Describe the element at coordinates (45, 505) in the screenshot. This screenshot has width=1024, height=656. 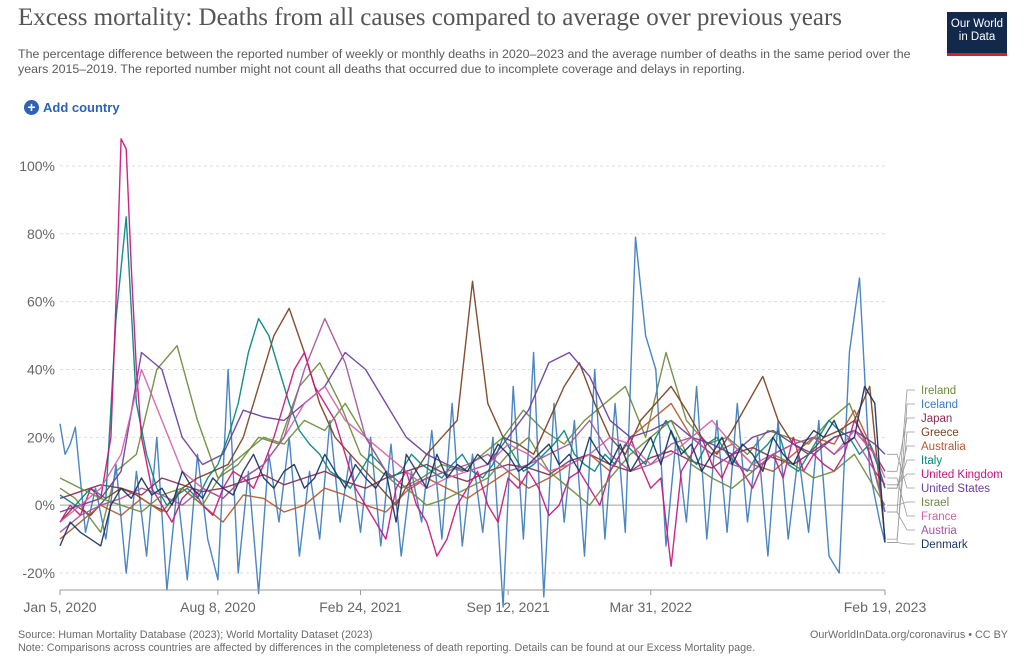
I see `y-tick-label: 0%` at that location.